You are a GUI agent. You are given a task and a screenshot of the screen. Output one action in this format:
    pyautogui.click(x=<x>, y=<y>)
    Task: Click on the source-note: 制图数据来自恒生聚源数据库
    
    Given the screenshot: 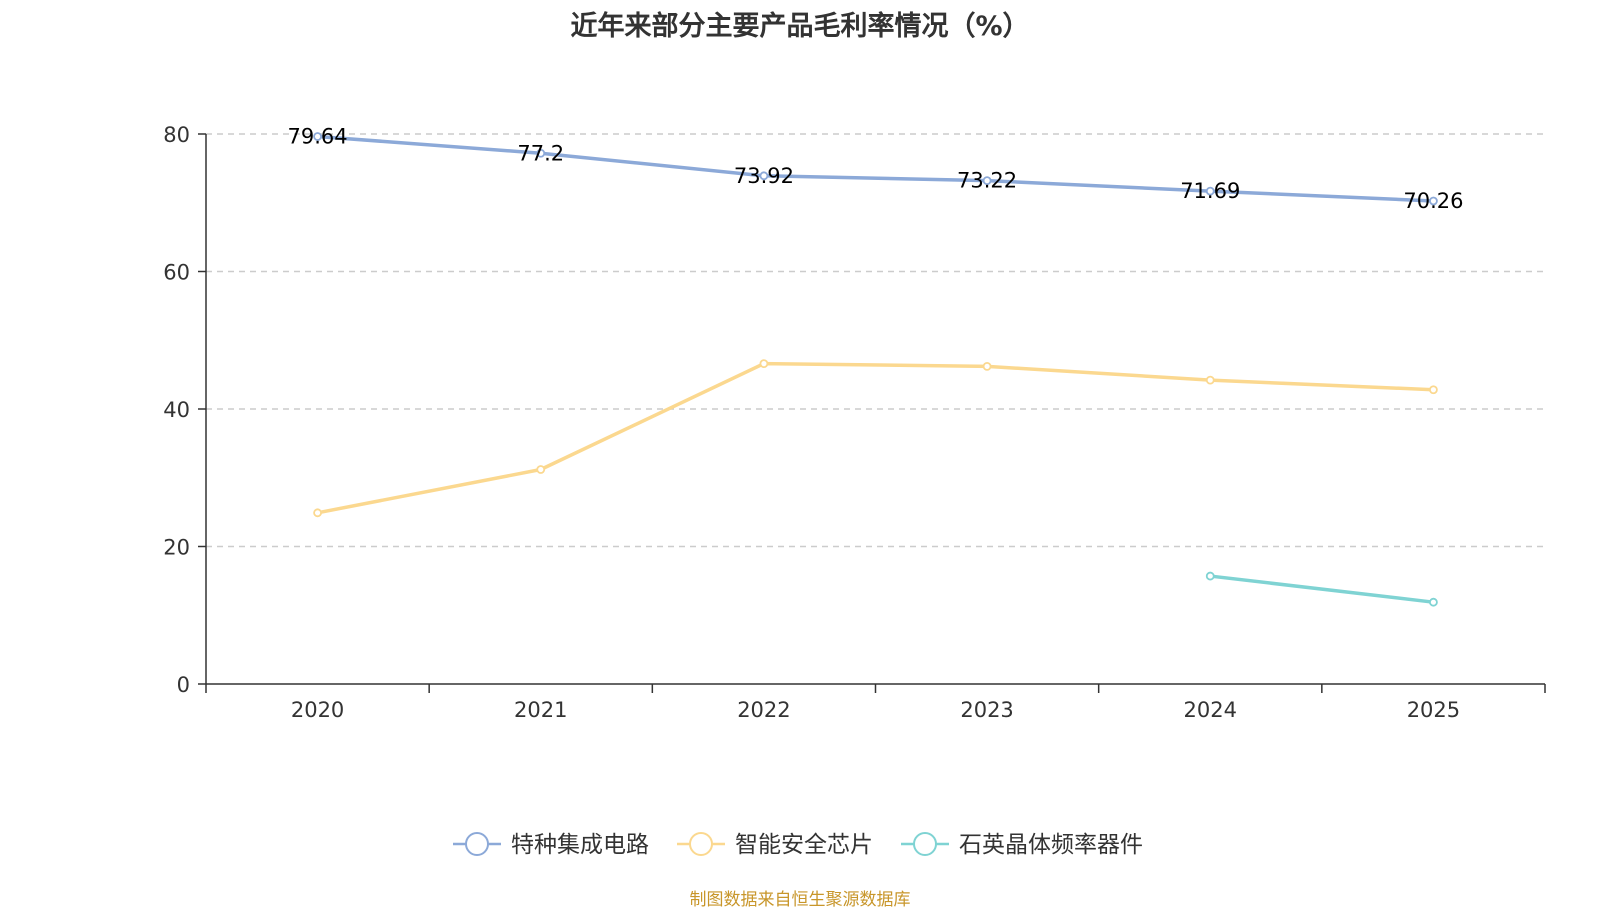 What is the action you would take?
    pyautogui.click(x=800, y=900)
    